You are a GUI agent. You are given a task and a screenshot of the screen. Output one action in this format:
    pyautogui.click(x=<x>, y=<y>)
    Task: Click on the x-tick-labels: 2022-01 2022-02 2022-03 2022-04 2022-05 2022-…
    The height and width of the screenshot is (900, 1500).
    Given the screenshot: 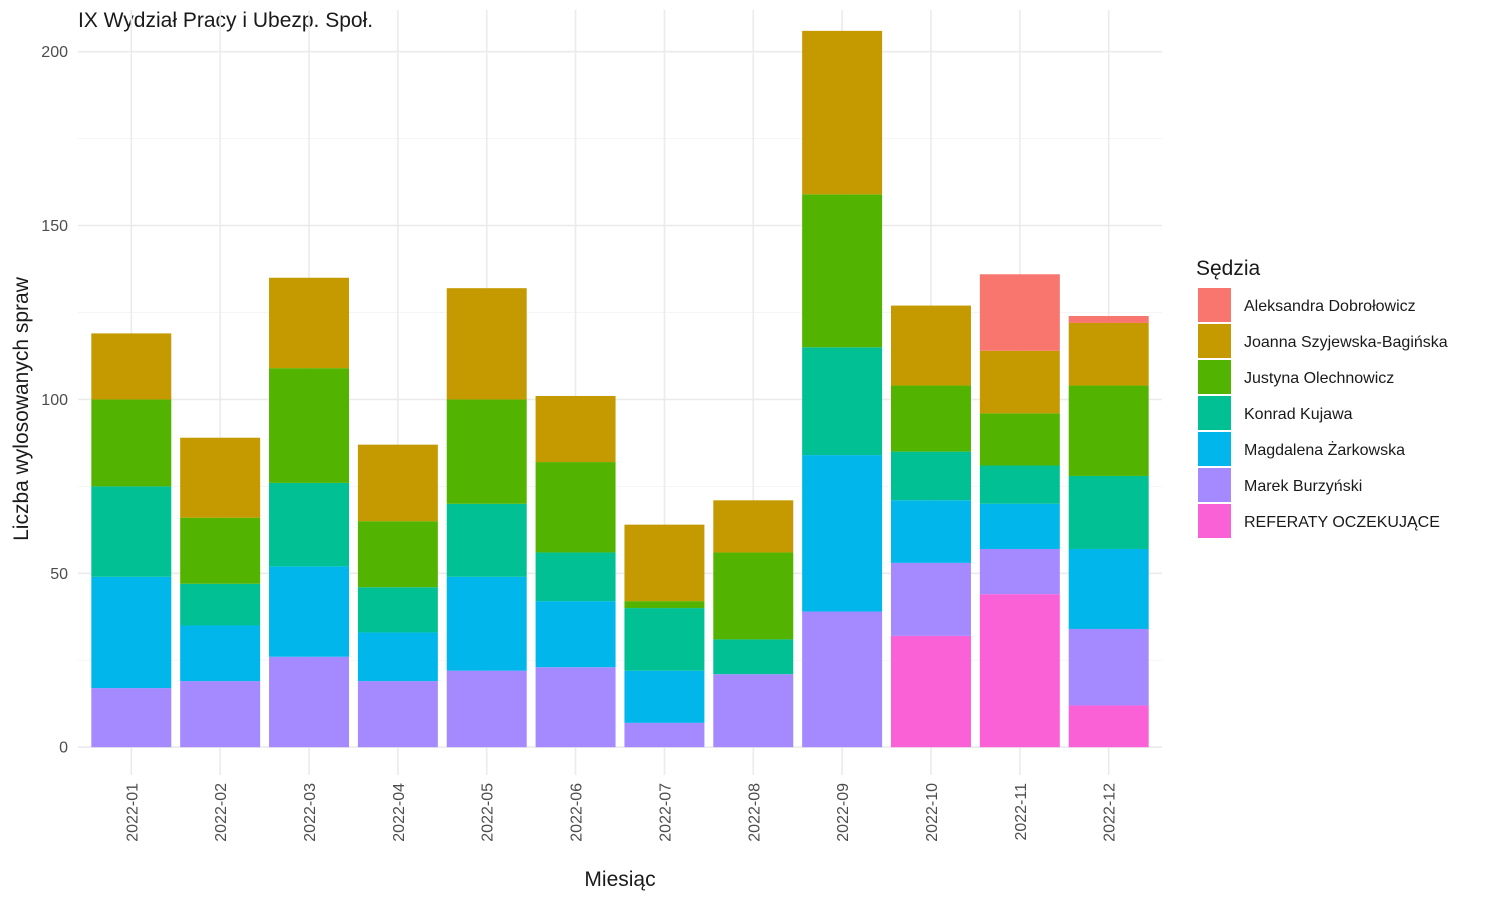 What is the action you would take?
    pyautogui.click(x=621, y=812)
    